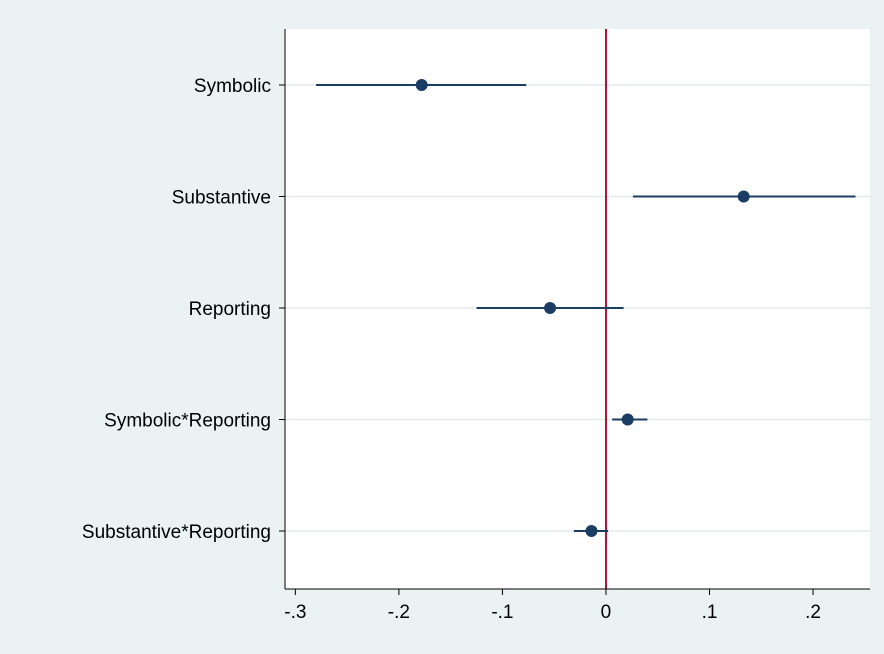  What do you see at coordinates (813, 612) in the screenshot?
I see `x-tick-label: .2` at bounding box center [813, 612].